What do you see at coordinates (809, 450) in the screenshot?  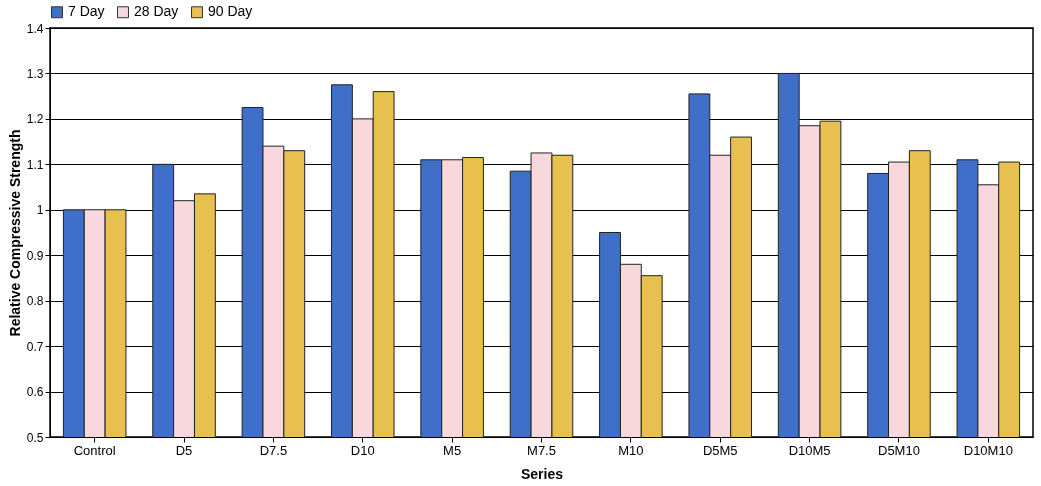 I see `x-tick-label: D10M5` at bounding box center [809, 450].